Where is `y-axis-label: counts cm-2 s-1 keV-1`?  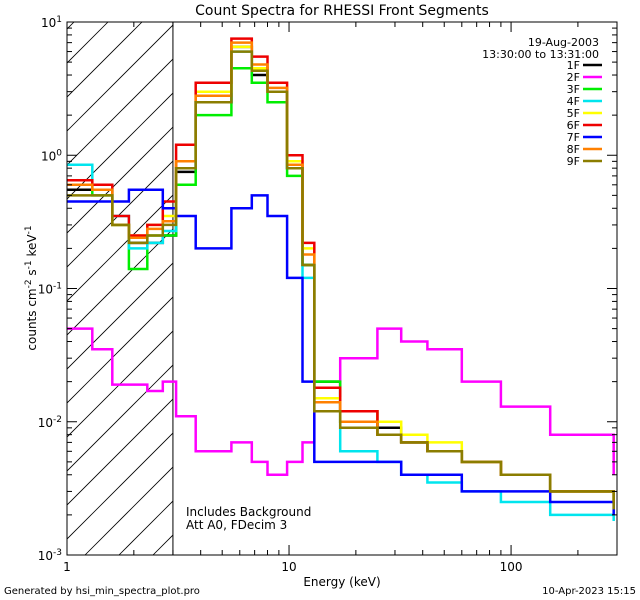 y-axis-label: counts cm-2 s-1 keV-1 is located at coordinates (31, 287).